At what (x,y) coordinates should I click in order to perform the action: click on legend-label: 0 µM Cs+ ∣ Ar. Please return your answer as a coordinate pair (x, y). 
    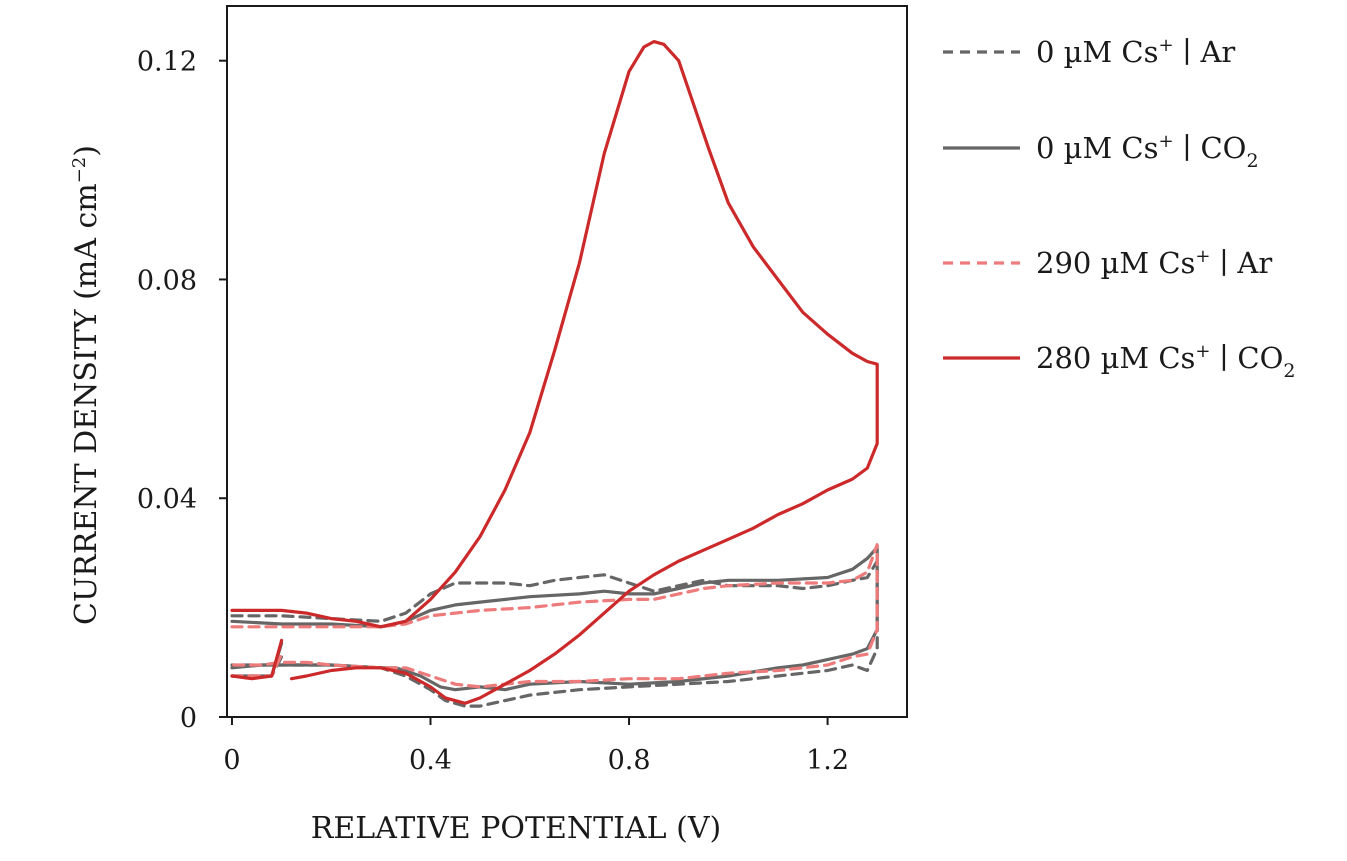
    Looking at the image, I should click on (1135, 52).